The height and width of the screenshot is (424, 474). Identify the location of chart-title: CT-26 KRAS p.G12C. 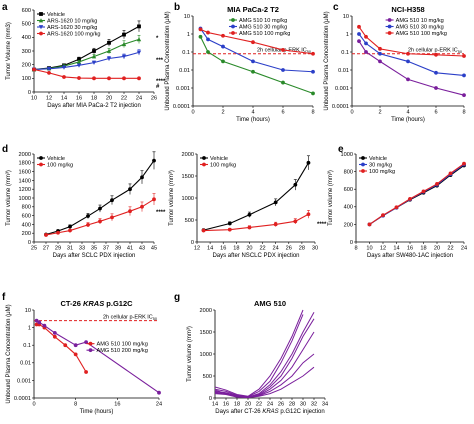
(96, 303).